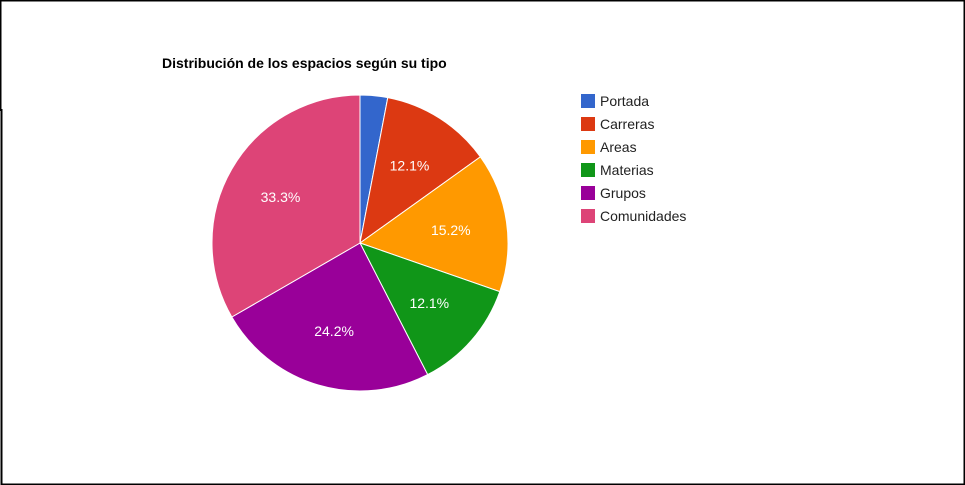 Image resolution: width=965 pixels, height=485 pixels. What do you see at coordinates (627, 124) in the screenshot?
I see `legend-label: Carreras` at bounding box center [627, 124].